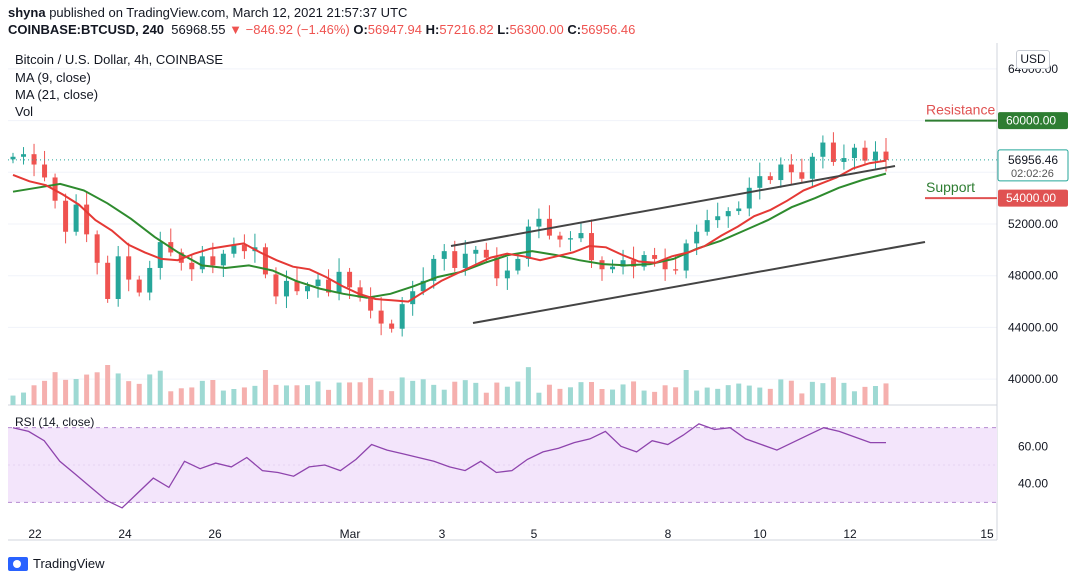 The width and height of the screenshot is (1073, 584). Describe the element at coordinates (850, 534) in the screenshot. I see `time-tick-label: 12` at that location.